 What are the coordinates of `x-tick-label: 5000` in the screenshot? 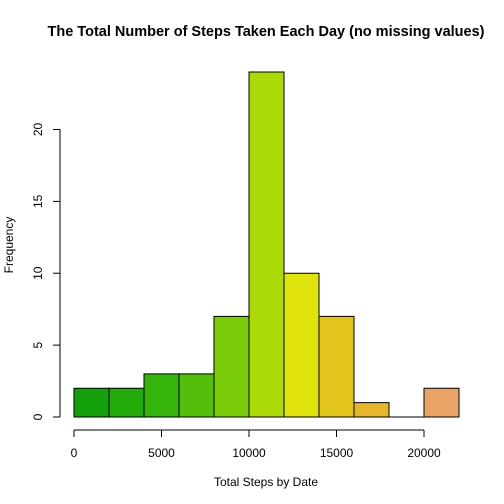 It's located at (161, 453).